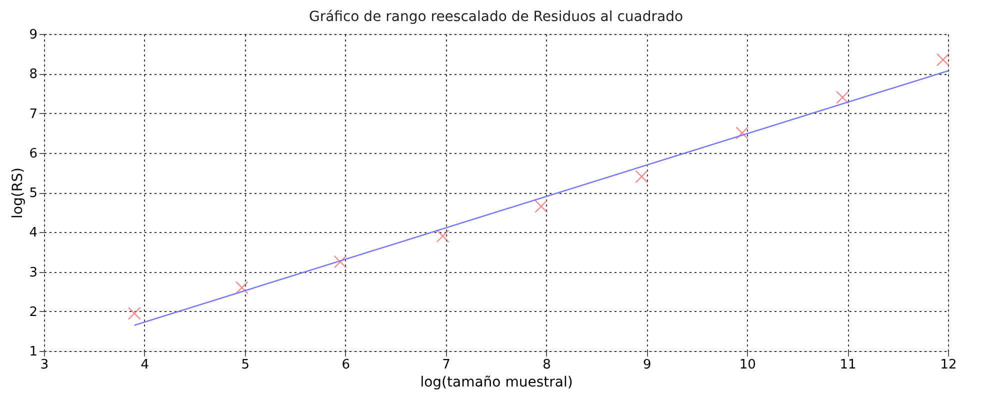 The height and width of the screenshot is (404, 997). I want to click on y-tick-label: 1, so click(33, 352).